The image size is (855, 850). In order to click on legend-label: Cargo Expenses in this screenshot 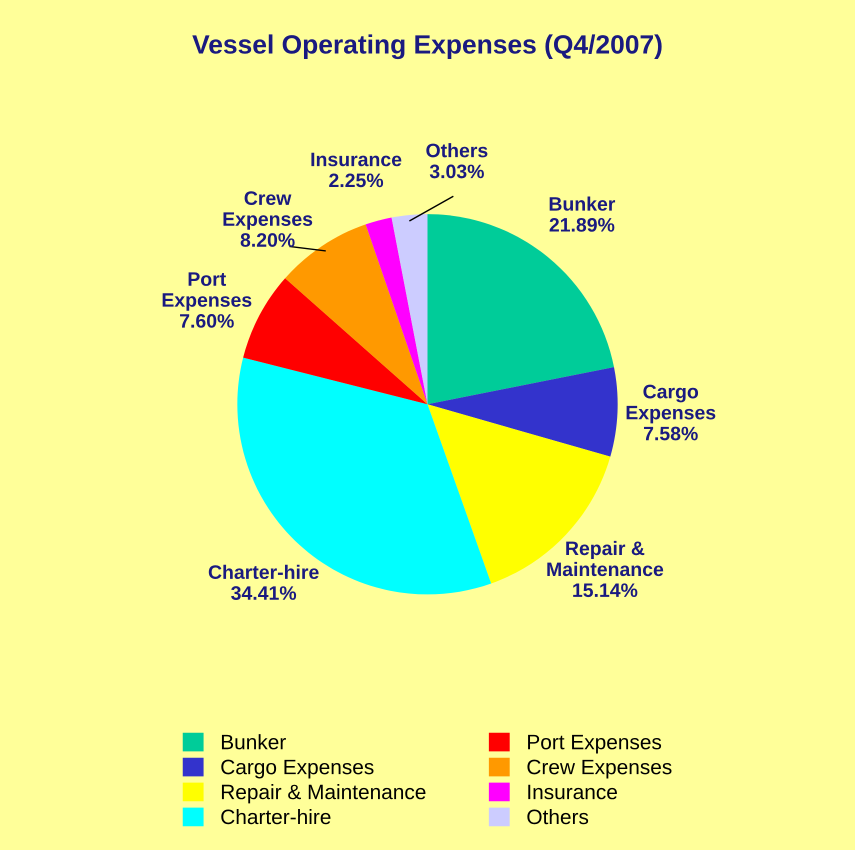, I will do `click(297, 769)`.